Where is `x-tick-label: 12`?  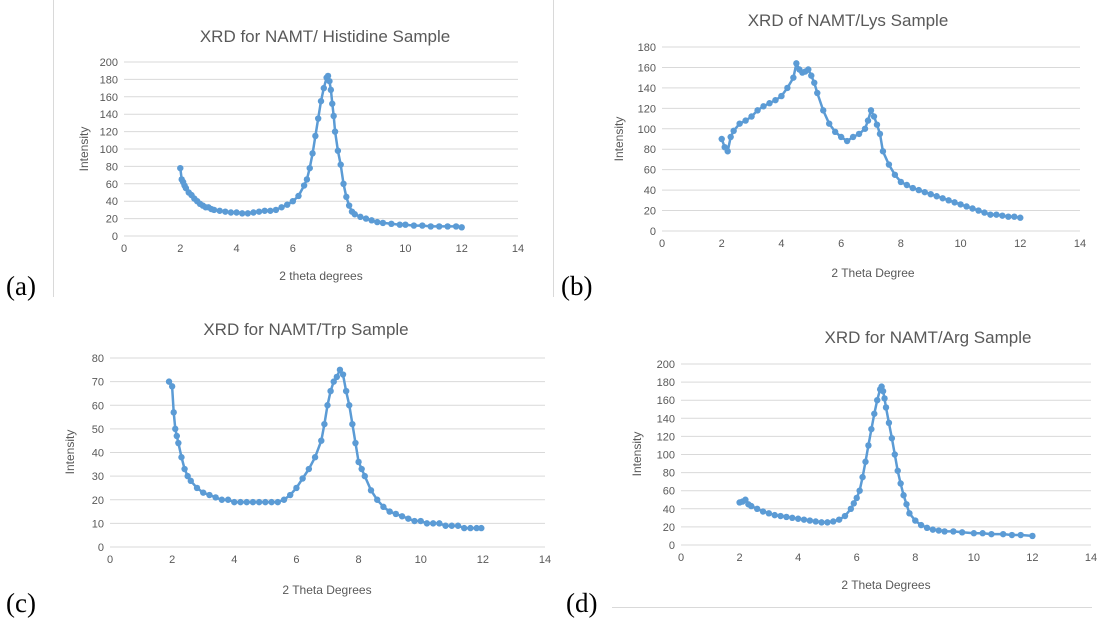 x-tick-label: 12 is located at coordinates (462, 249).